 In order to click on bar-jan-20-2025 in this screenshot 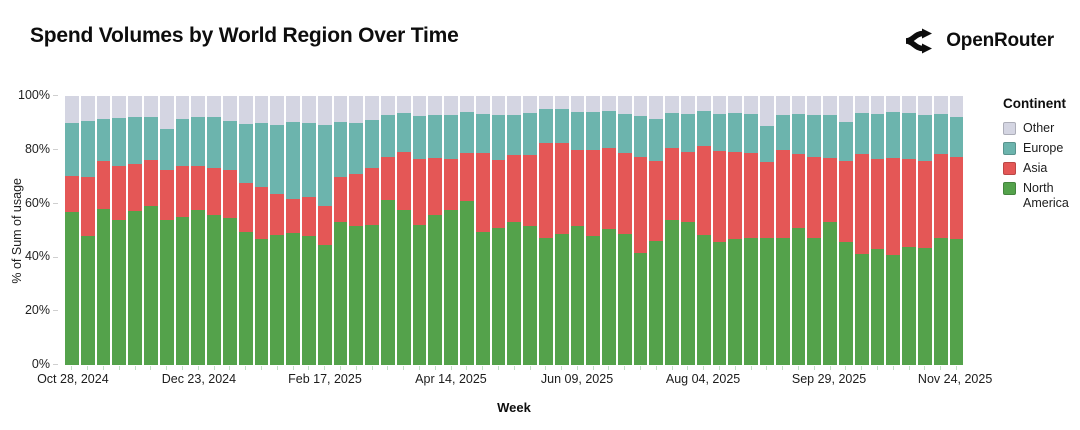, I will do `click(261, 230)`.